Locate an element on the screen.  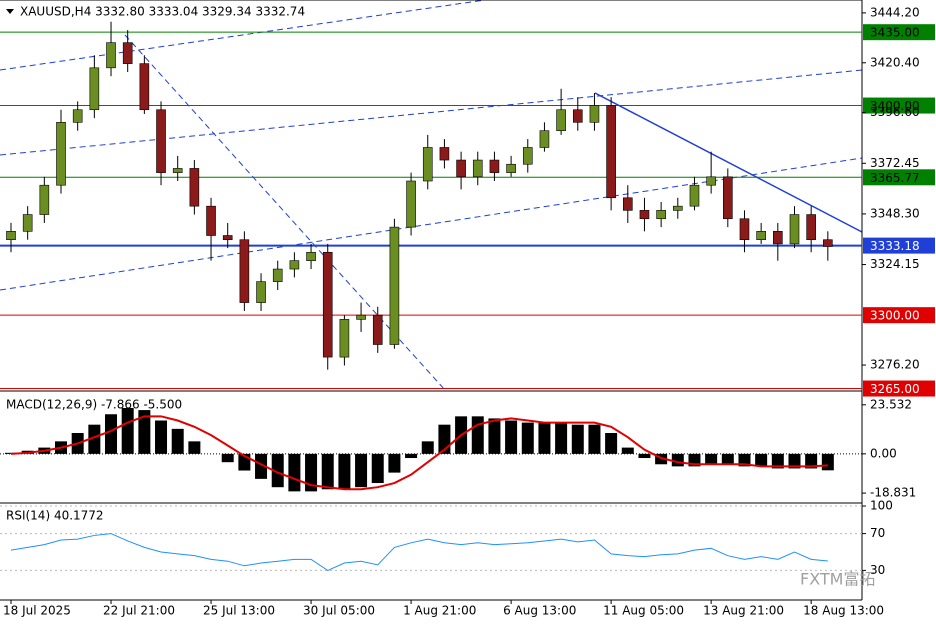
level-label: 3435.00 is located at coordinates (895, 33).